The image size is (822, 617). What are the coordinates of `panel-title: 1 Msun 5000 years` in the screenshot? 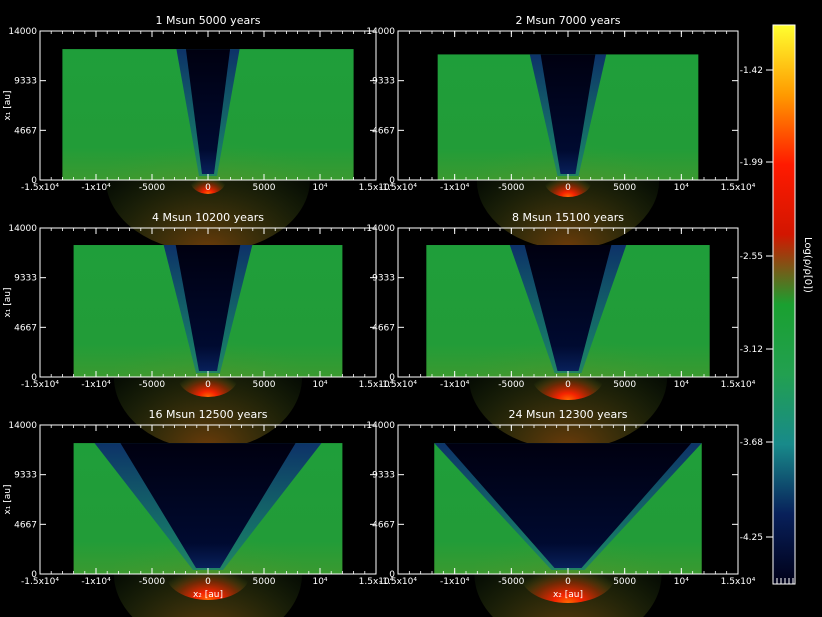 It's located at (208, 20).